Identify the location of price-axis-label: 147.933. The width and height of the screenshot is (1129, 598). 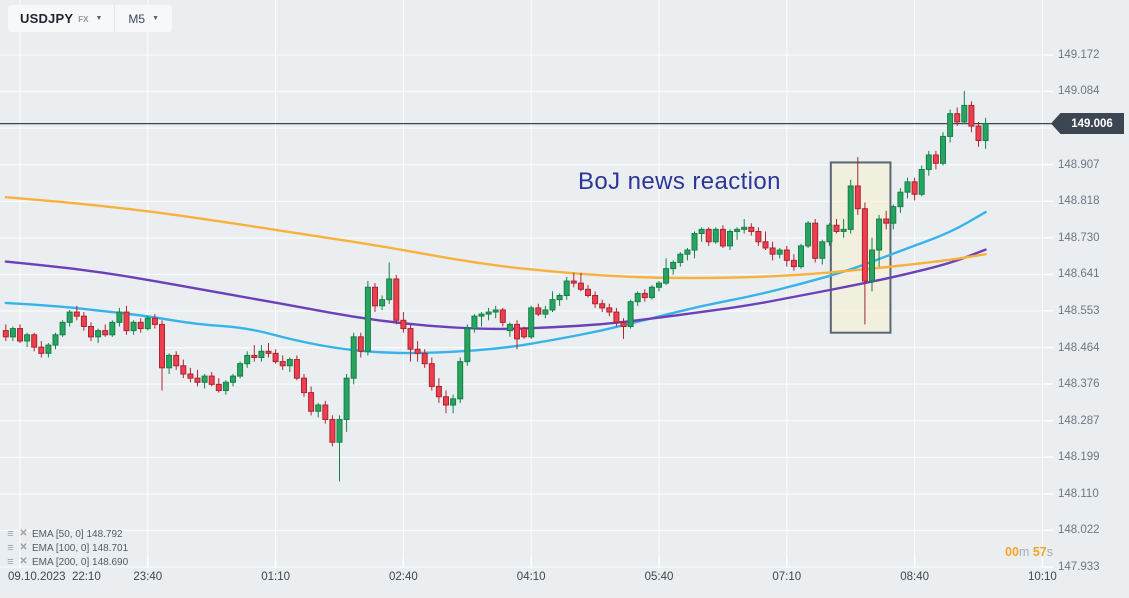
(1079, 567).